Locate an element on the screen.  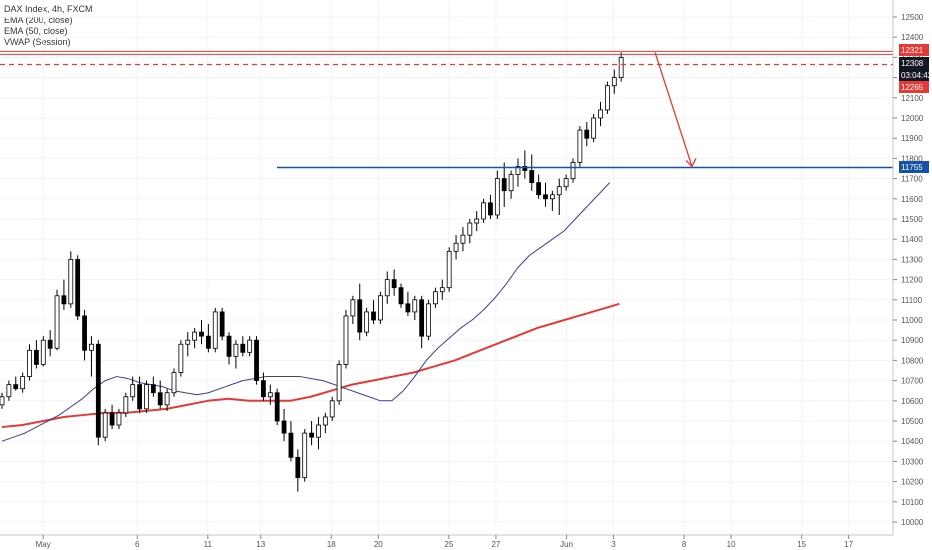
badge-resistance-upper-bg is located at coordinates (914, 50).